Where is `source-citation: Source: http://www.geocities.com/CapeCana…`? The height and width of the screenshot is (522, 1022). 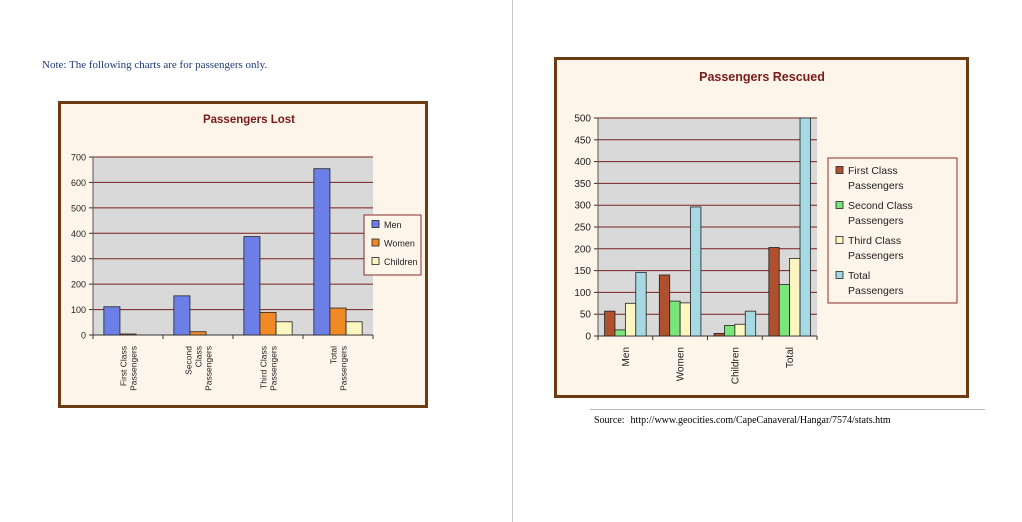 source-citation: Source: http://www.geocities.com/CapeCana… is located at coordinates (742, 420).